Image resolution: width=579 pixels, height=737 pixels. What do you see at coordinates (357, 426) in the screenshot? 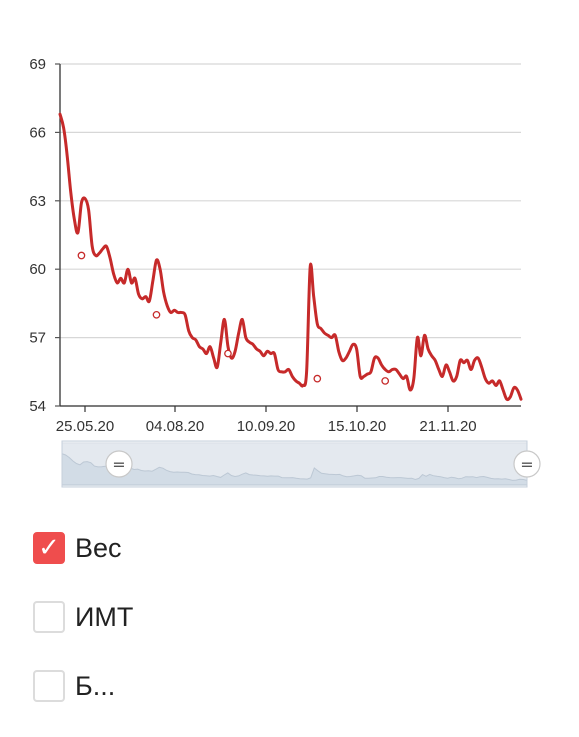
I see `x-tick-label-3: 15.10.20` at bounding box center [357, 426].